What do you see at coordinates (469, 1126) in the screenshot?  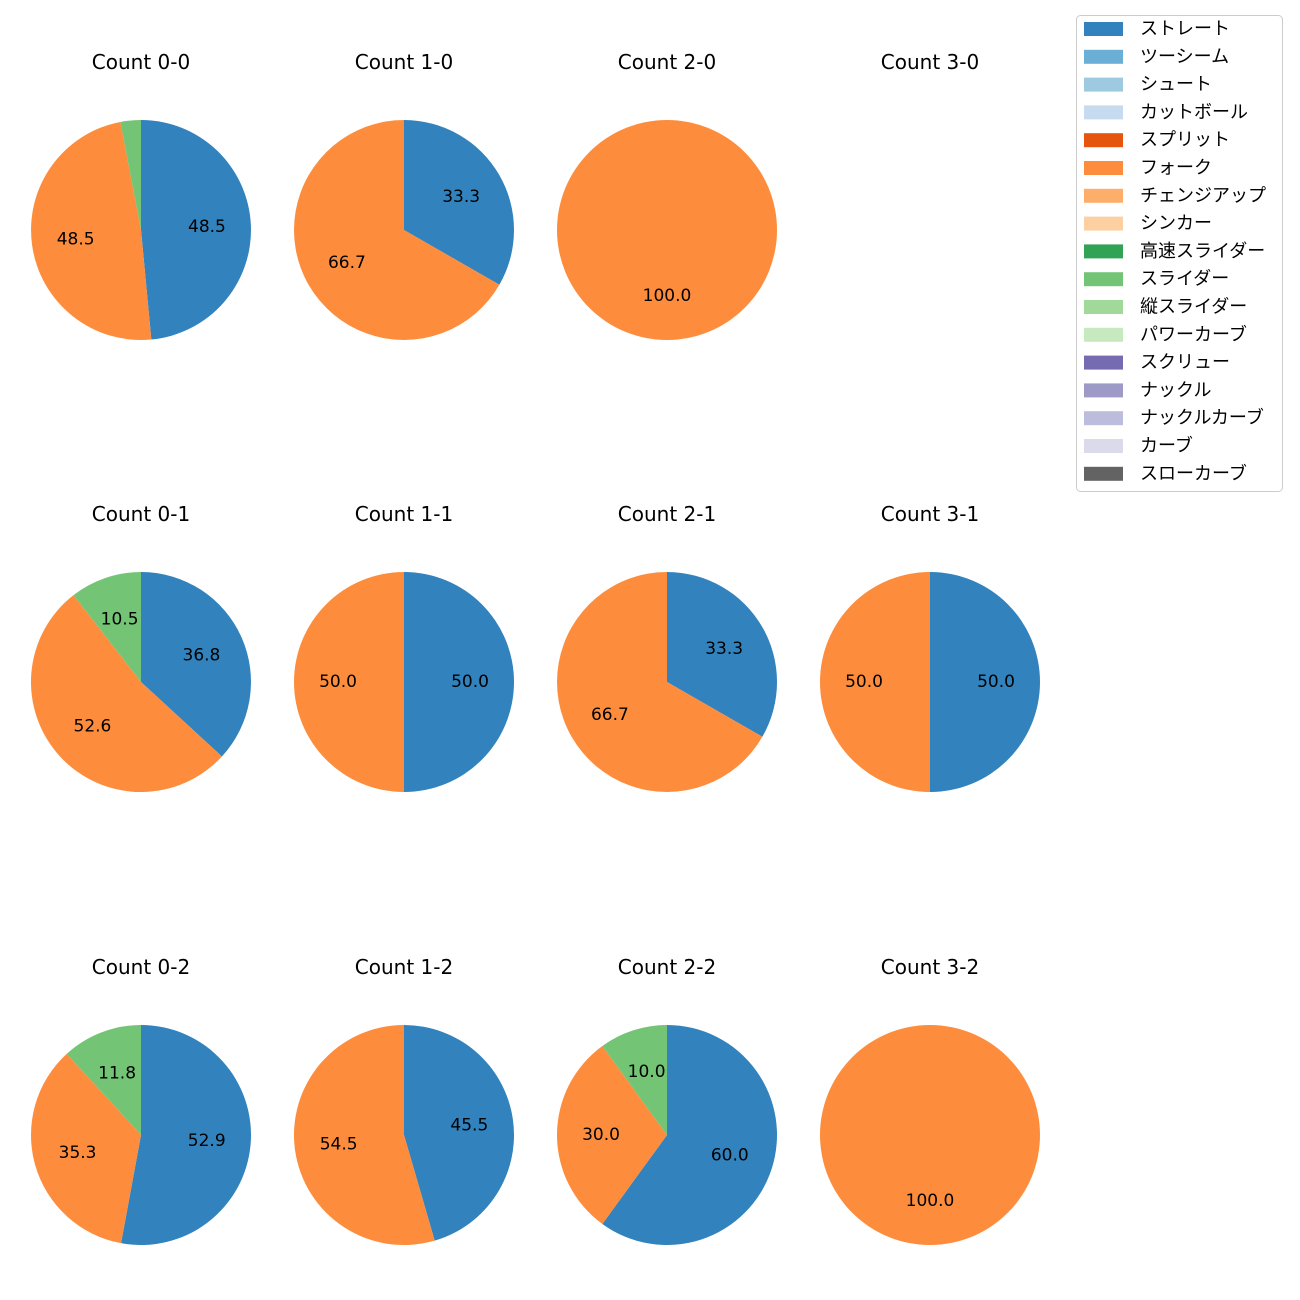 I see `pie-slice-label: 45.5` at bounding box center [469, 1126].